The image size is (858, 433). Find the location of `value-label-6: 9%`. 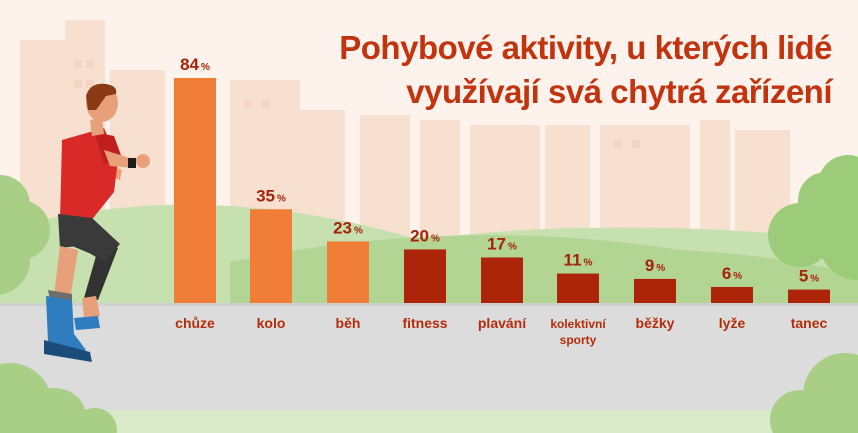

value-label-6: 9% is located at coordinates (655, 265).